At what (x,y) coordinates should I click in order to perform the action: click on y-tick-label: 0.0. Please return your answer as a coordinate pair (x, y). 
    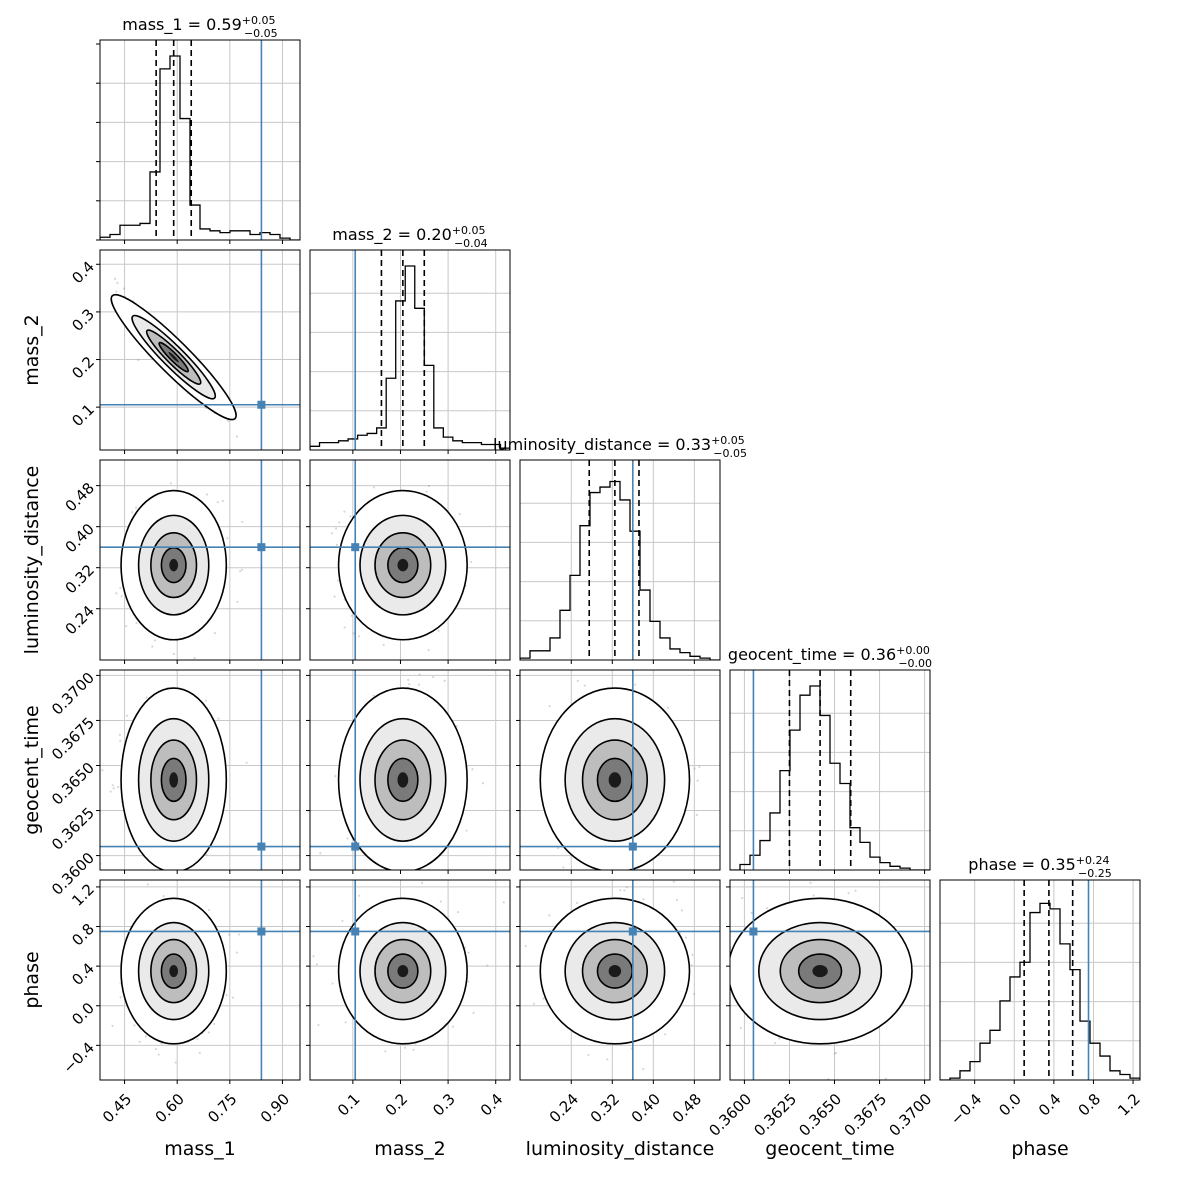
    Looking at the image, I should click on (83, 1014).